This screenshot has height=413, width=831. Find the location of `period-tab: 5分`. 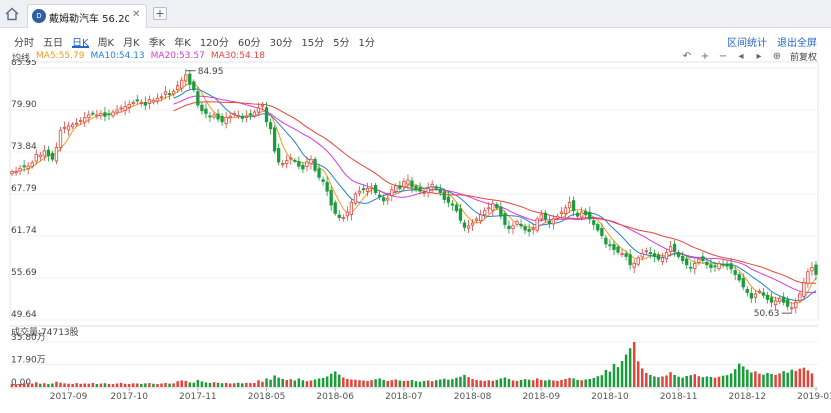

period-tab: 5分 is located at coordinates (341, 43).